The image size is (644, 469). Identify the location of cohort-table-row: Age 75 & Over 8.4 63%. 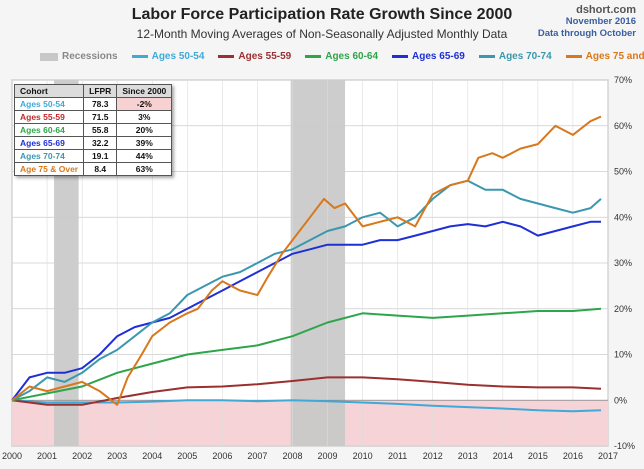
(93, 169).